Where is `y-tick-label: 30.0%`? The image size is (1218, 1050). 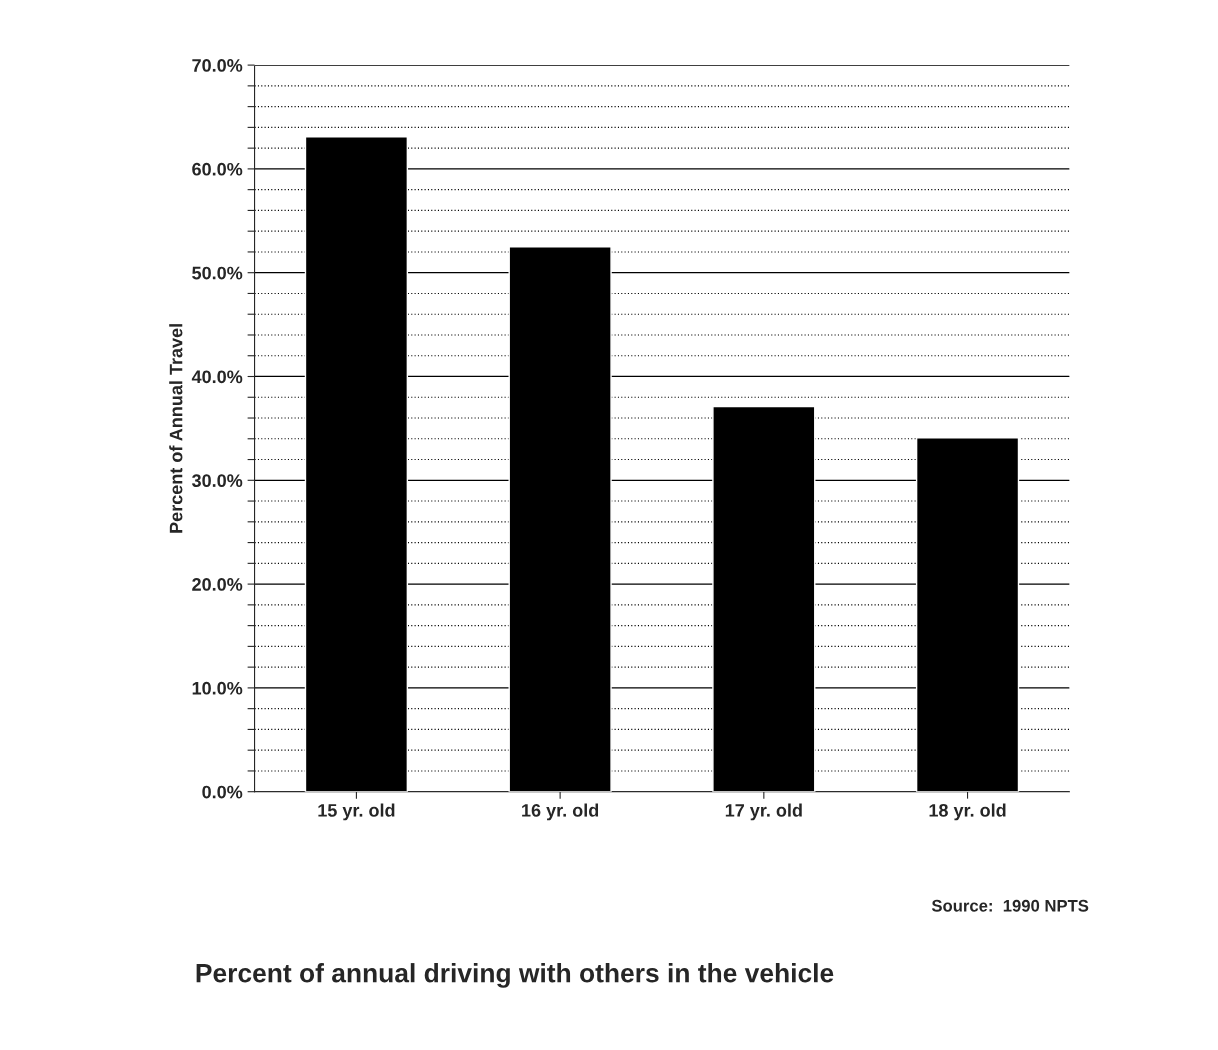
y-tick-label: 30.0% is located at coordinates (217, 481).